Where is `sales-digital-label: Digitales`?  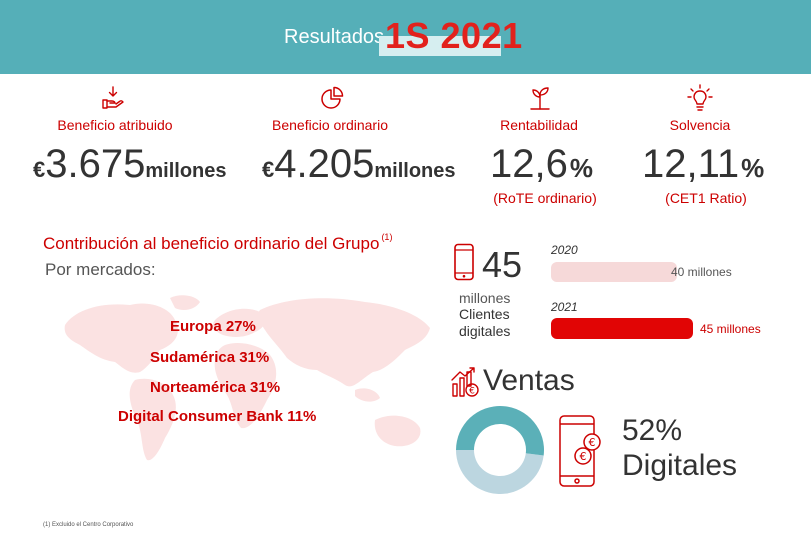
sales-digital-label: Digitales is located at coordinates (680, 465).